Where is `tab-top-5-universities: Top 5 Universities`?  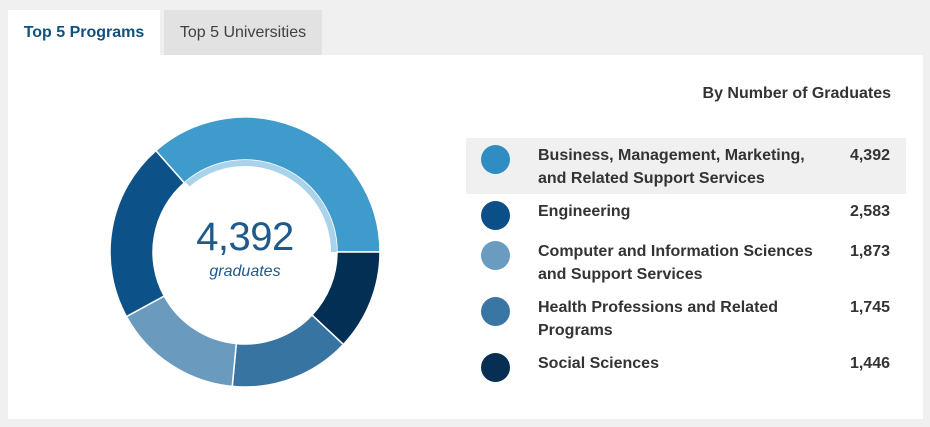
tab-top-5-universities: Top 5 Universities is located at coordinates (243, 32).